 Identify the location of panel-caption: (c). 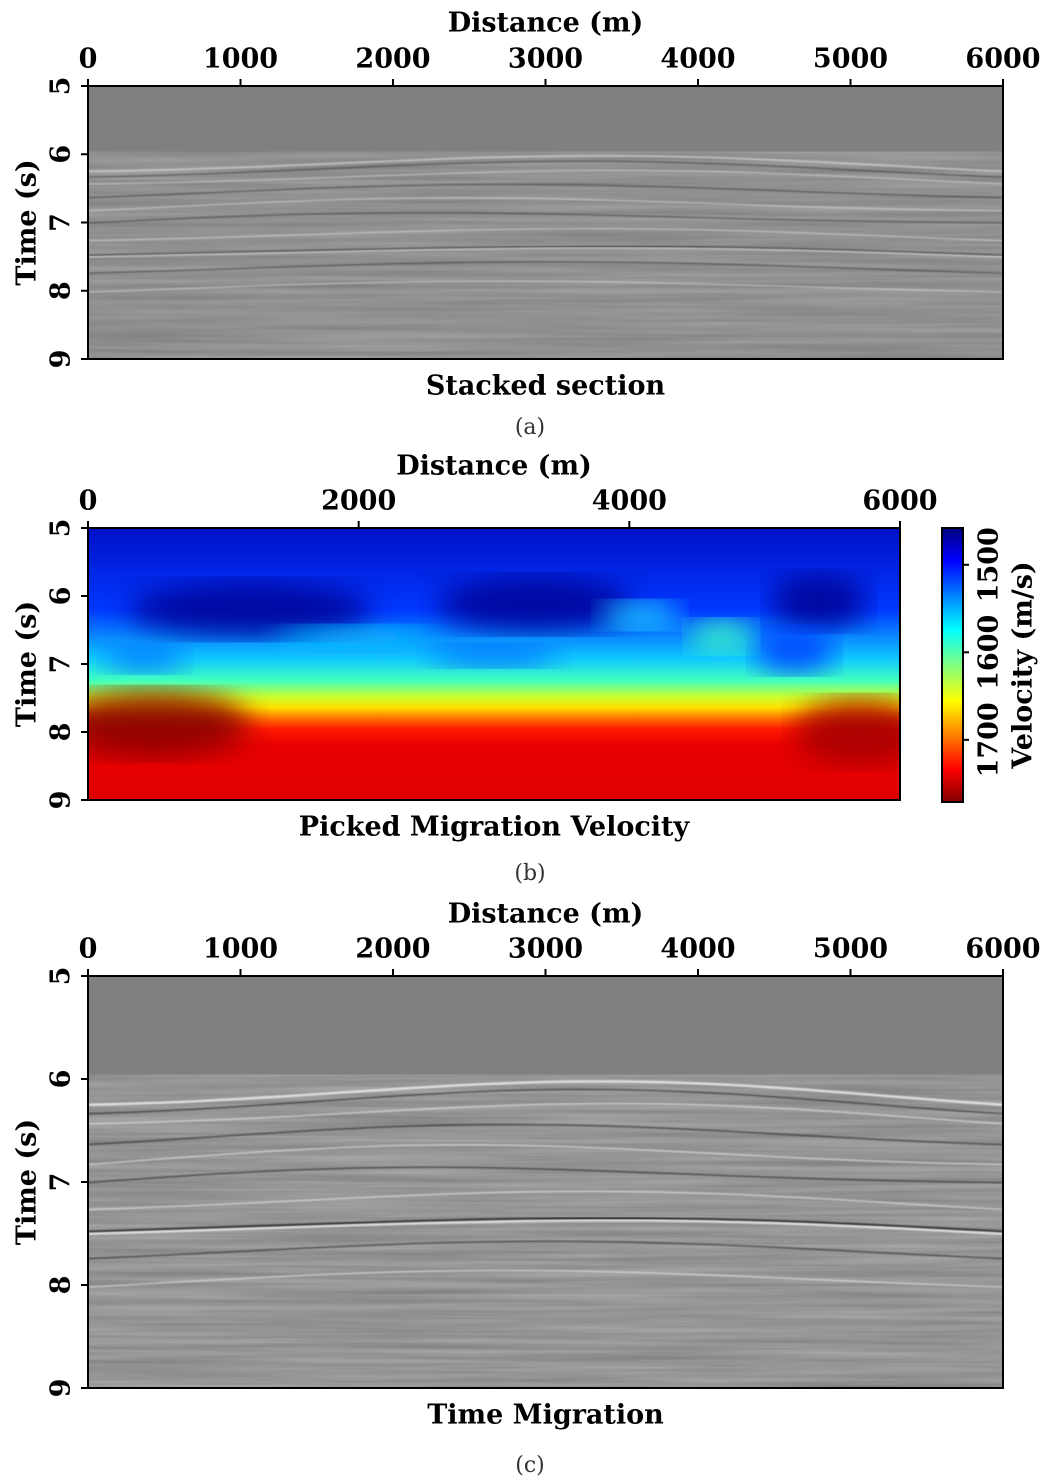
(530, 1465).